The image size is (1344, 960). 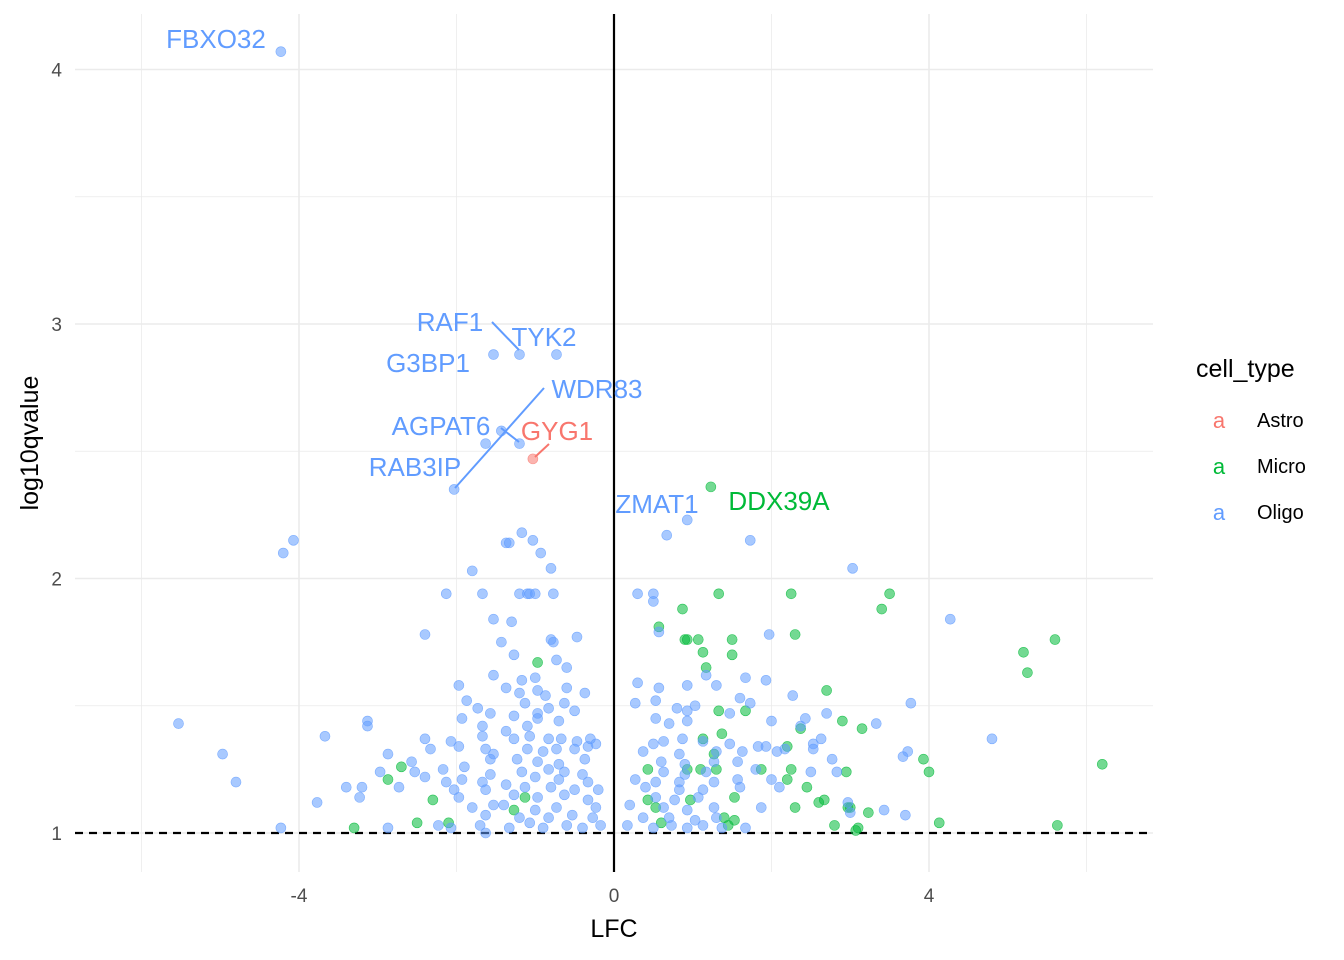 What do you see at coordinates (596, 389) in the screenshot?
I see `gene-label-wdr83: WDR83` at bounding box center [596, 389].